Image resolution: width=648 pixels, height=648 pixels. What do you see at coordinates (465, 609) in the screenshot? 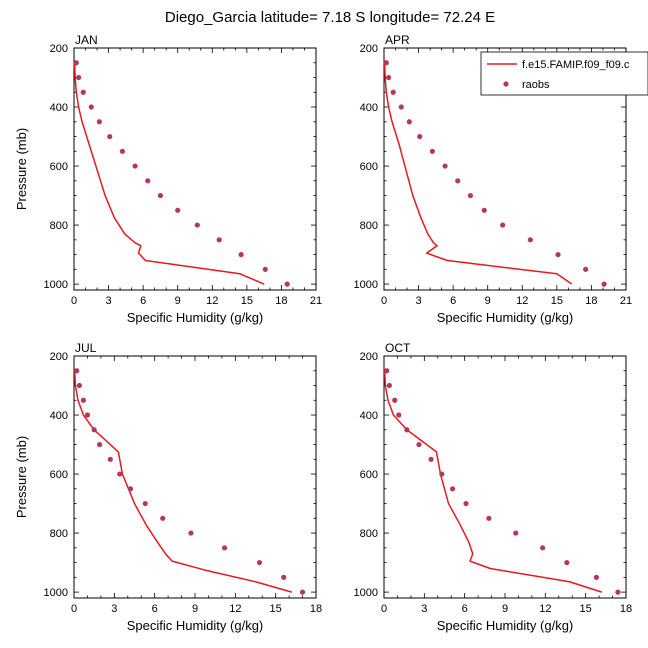
I see `x-tick-label: 6` at bounding box center [465, 609].